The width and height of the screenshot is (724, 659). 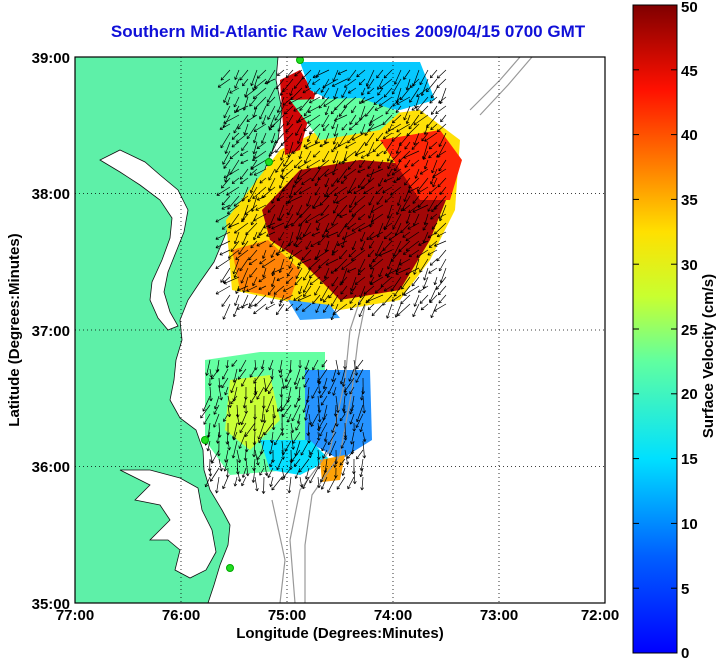 I want to click on y-tick-label: 38:00, so click(x=51, y=194).